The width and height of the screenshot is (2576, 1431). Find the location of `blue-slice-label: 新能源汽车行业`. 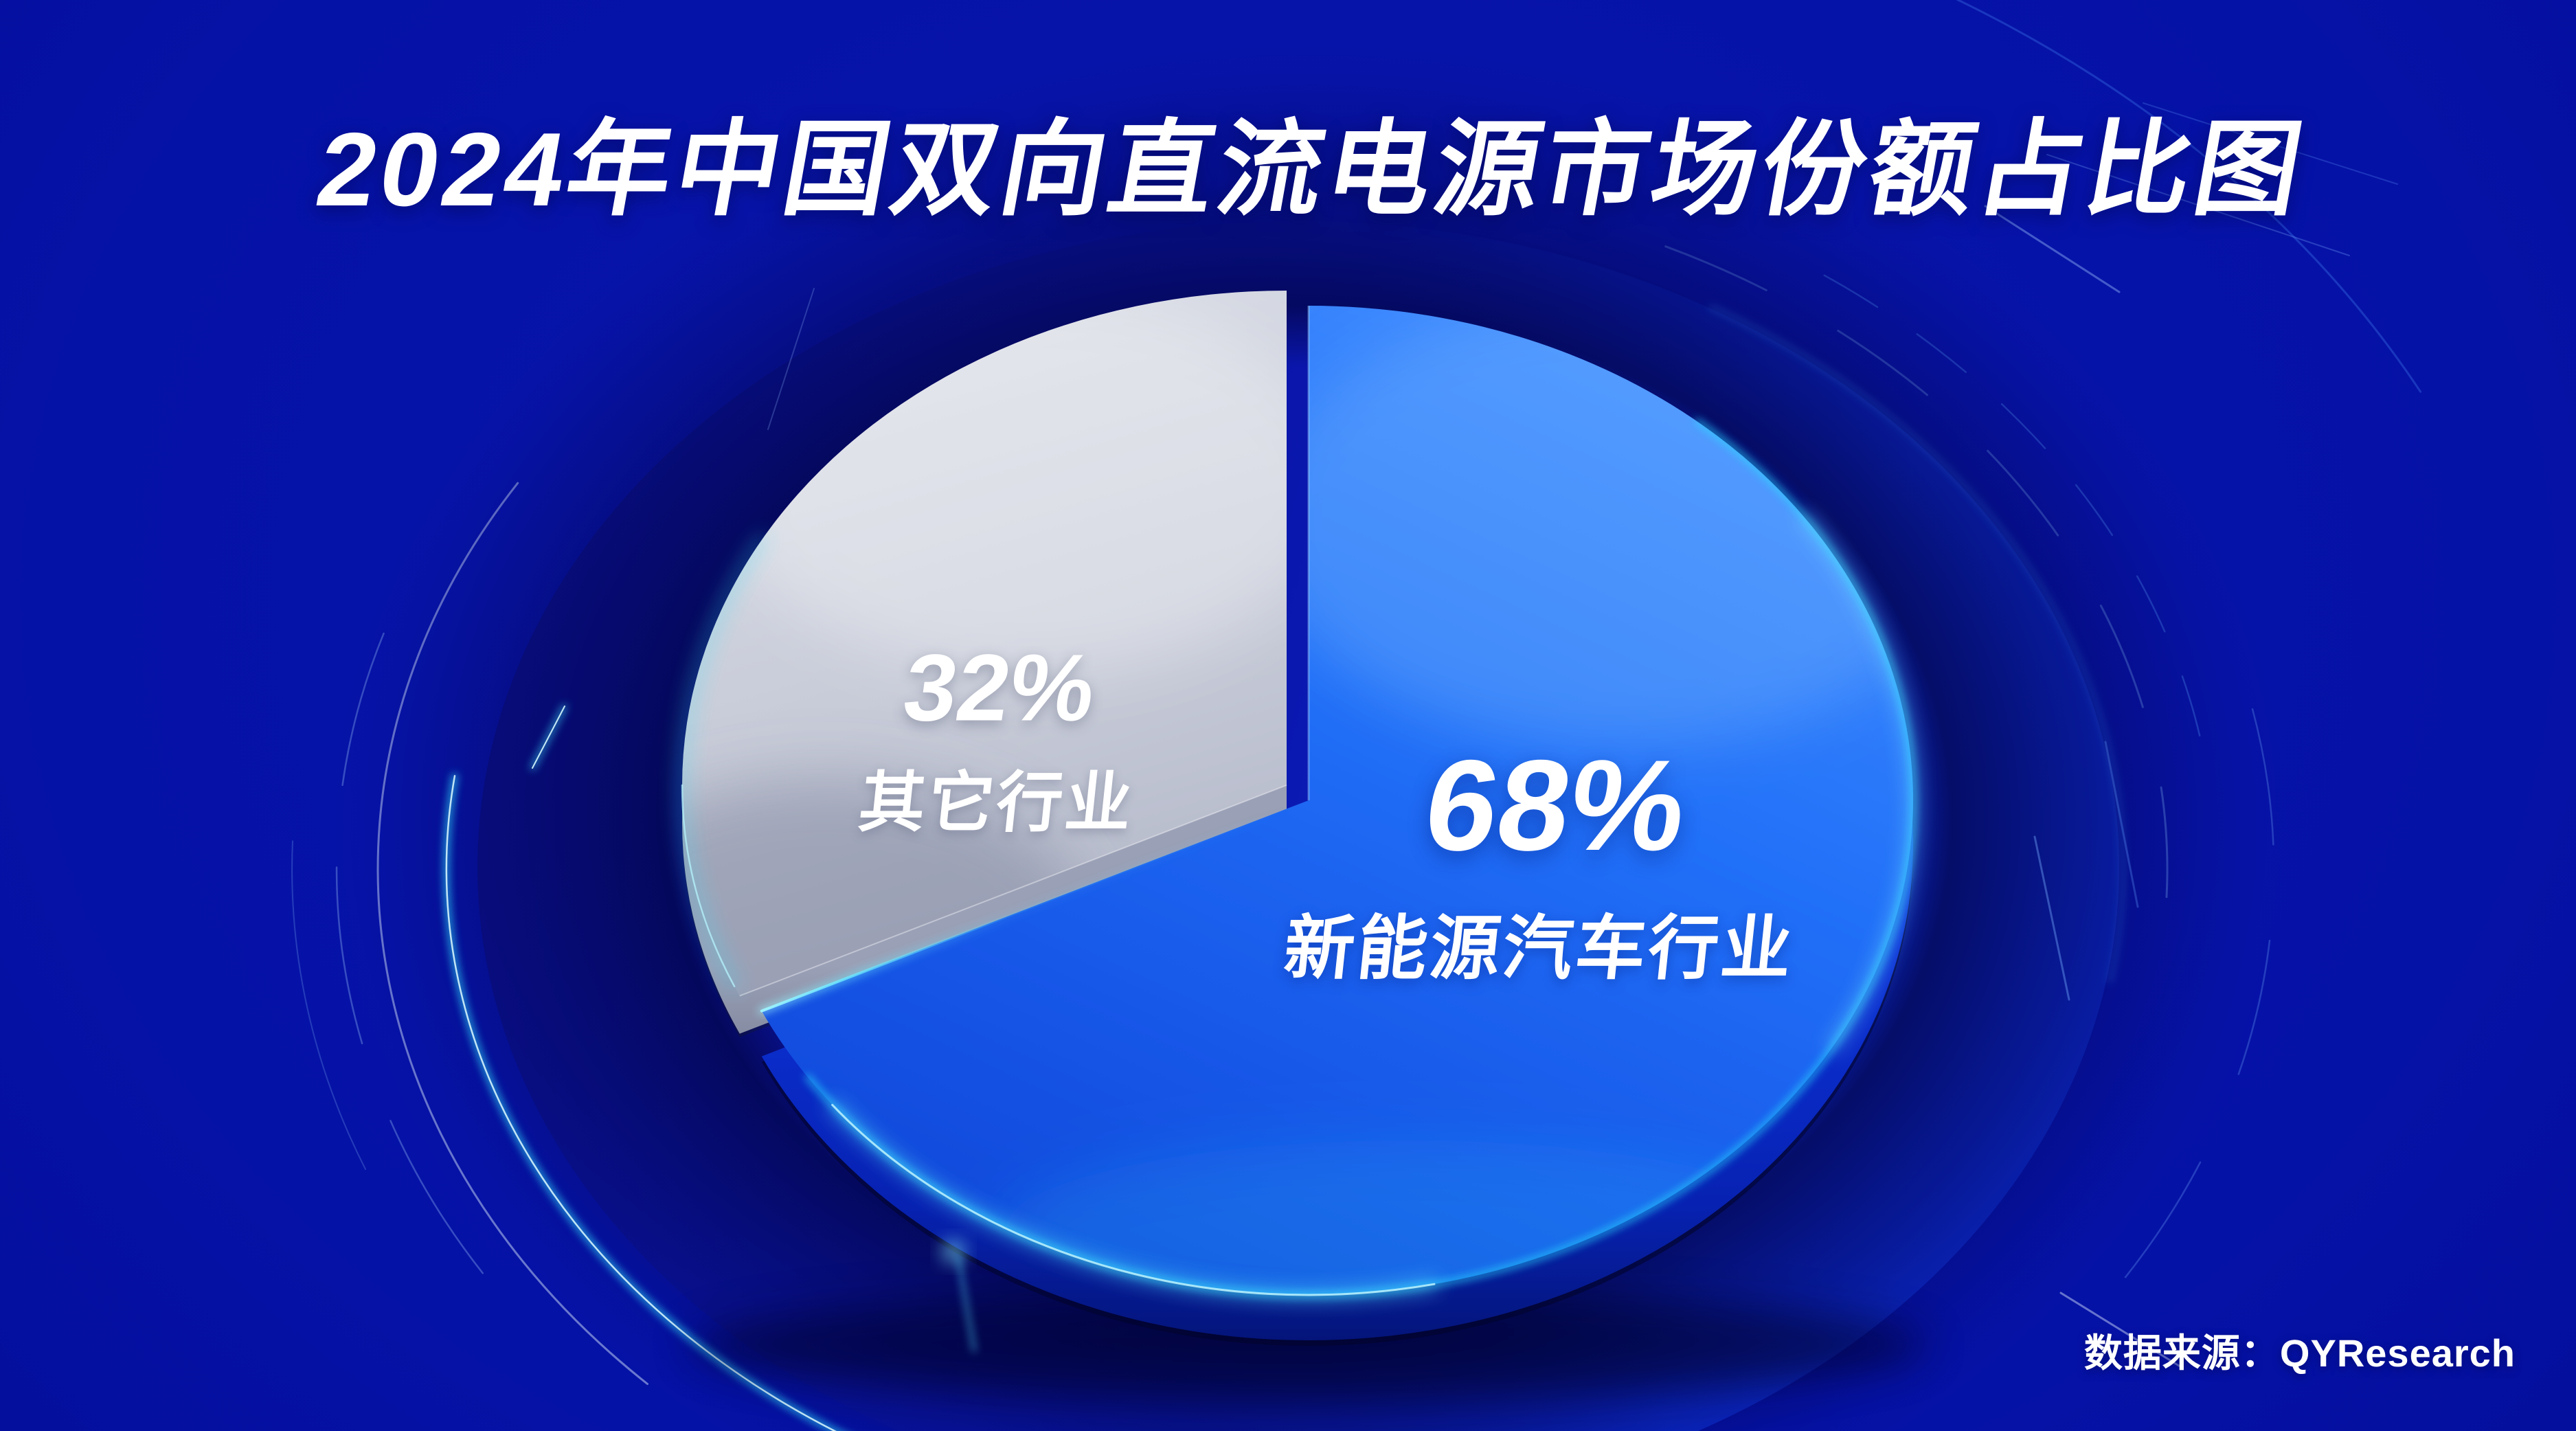

blue-slice-label: 新能源汽车行业 is located at coordinates (1539, 948).